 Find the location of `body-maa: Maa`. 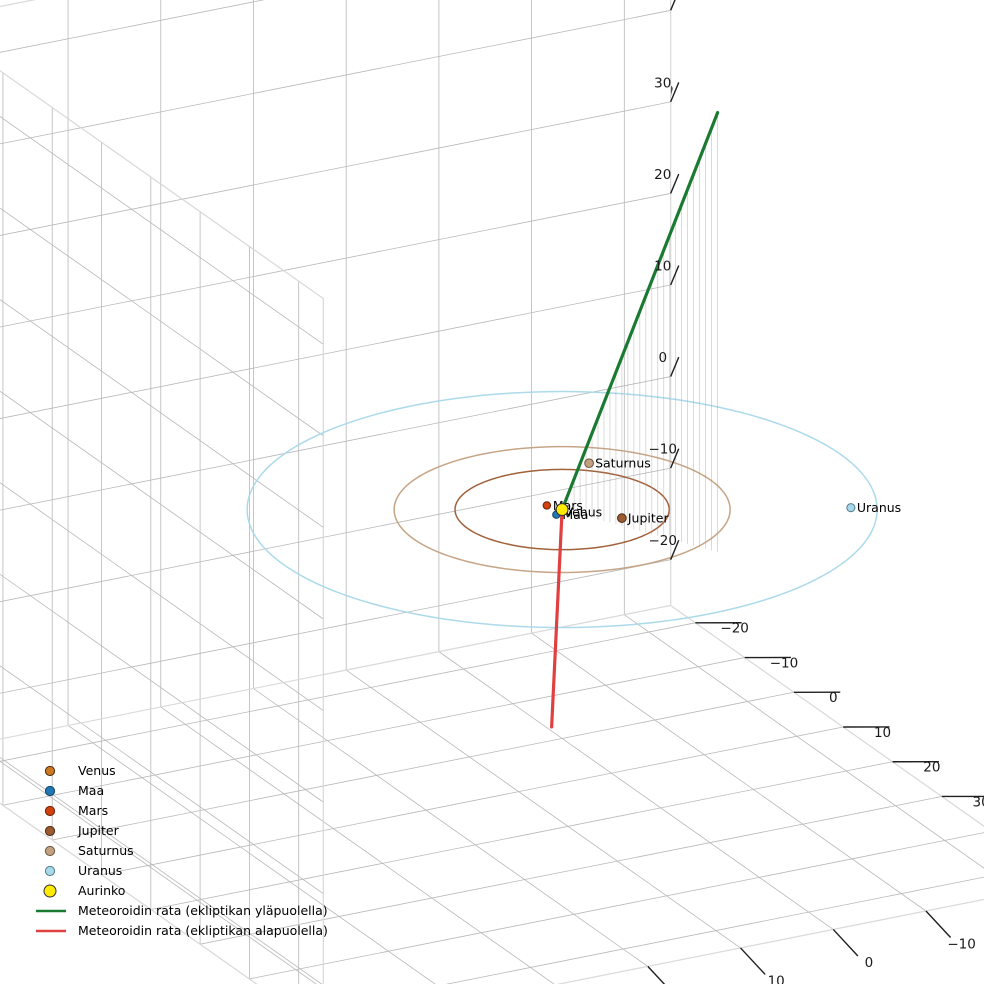

body-maa: Maa is located at coordinates (570, 514).